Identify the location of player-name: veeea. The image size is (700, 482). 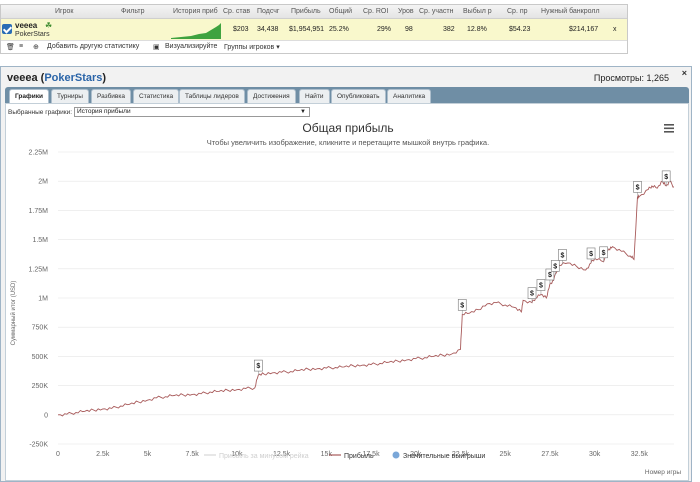
(26, 25).